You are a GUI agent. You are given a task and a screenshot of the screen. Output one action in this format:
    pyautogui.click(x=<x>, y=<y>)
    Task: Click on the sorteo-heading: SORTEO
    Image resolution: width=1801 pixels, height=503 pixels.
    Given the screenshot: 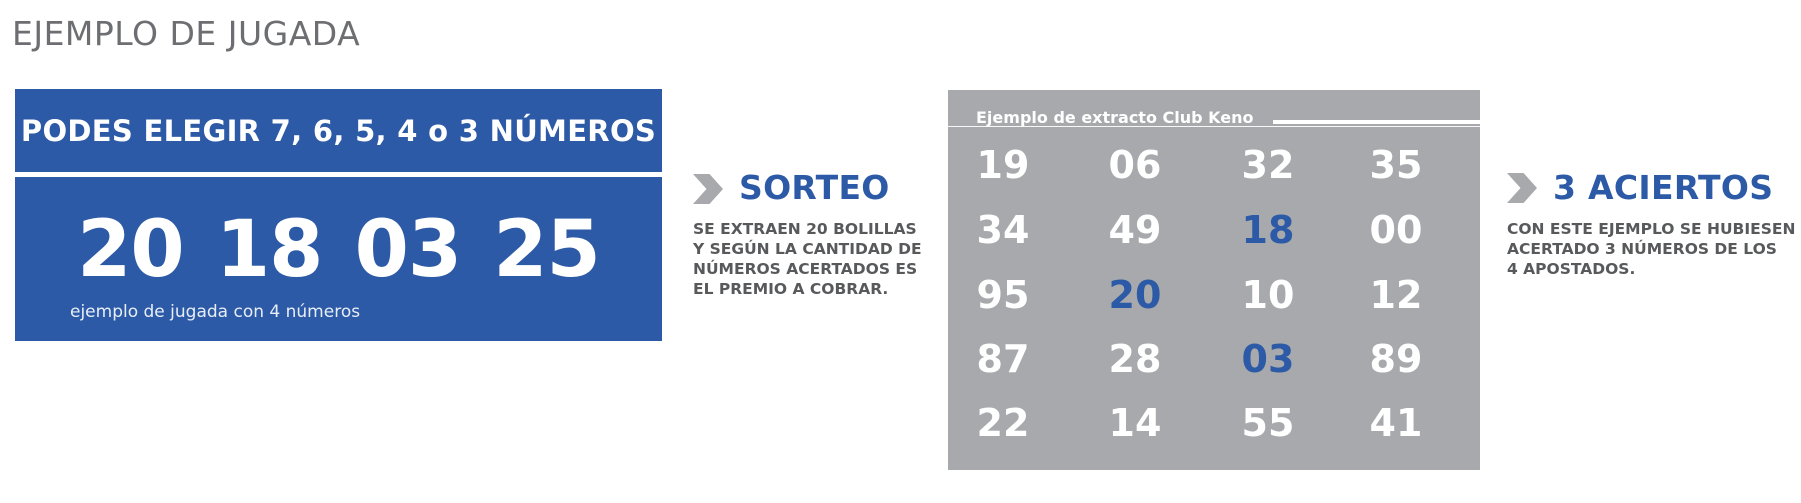 What is the action you would take?
    pyautogui.click(x=814, y=187)
    